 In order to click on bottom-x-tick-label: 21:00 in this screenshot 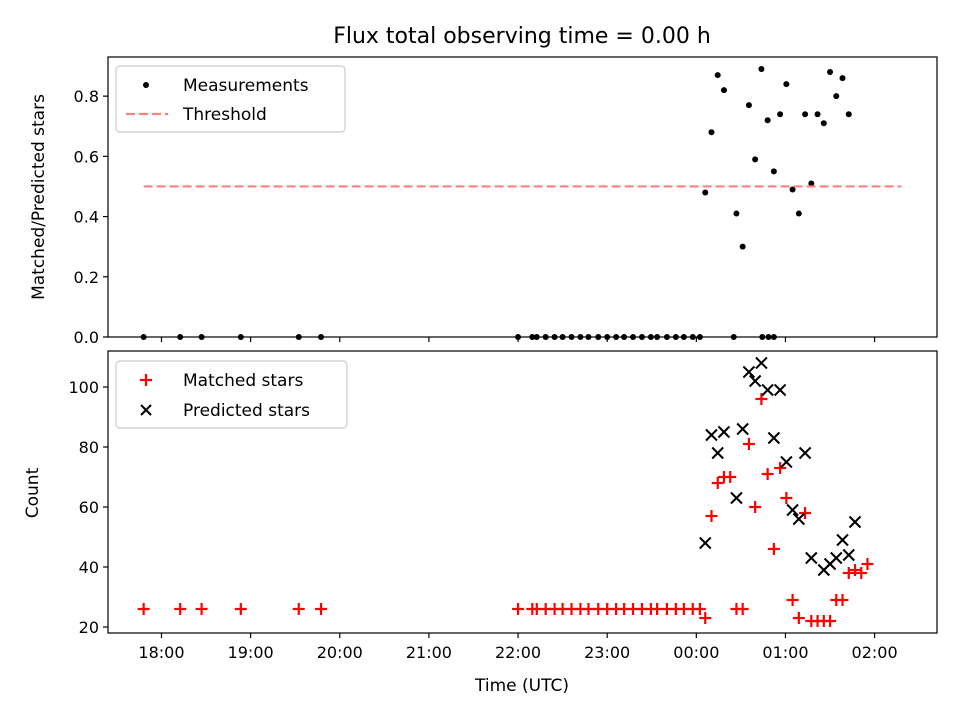, I will do `click(429, 652)`.